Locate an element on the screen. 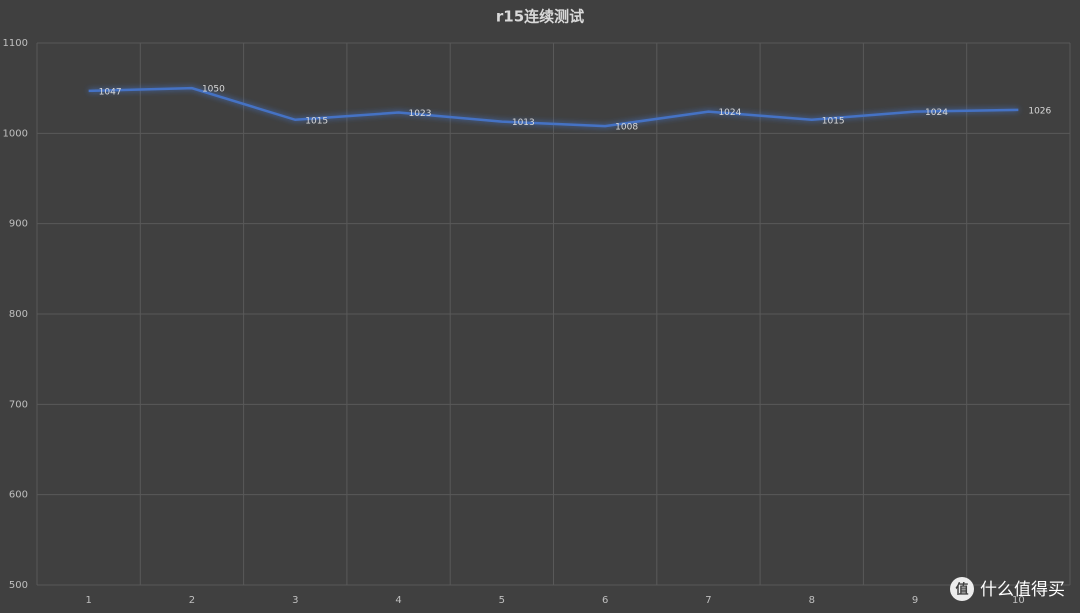  x-tick-label: 9 is located at coordinates (915, 600).